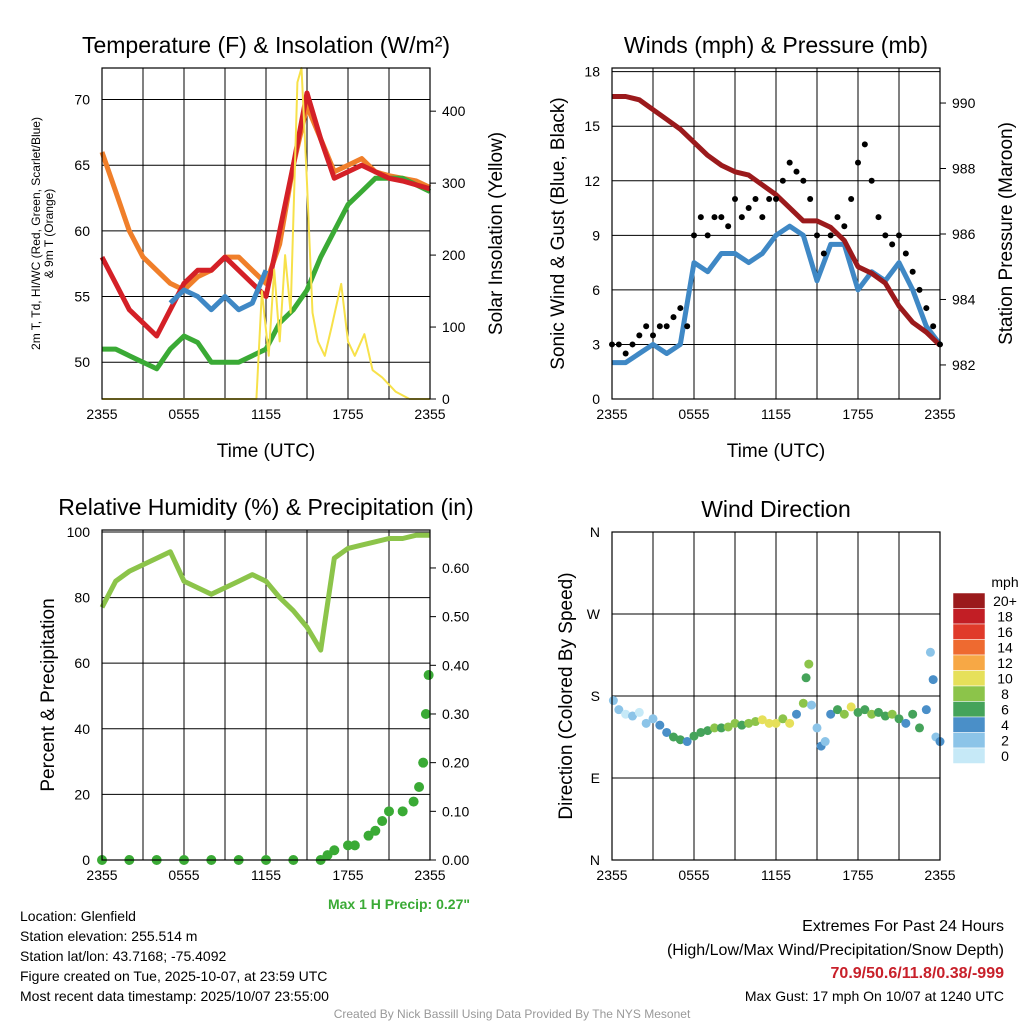  Describe the element at coordinates (398, 904) in the screenshot. I see `max-precip-label: Max 1 H Precip: 0.27"` at that location.